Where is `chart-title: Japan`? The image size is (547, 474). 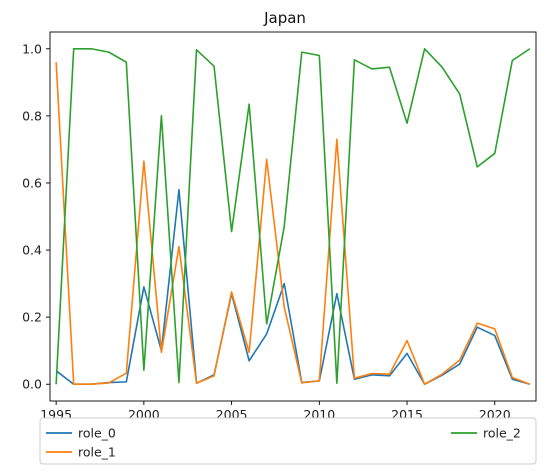
chart-title: Japan is located at coordinates (284, 18).